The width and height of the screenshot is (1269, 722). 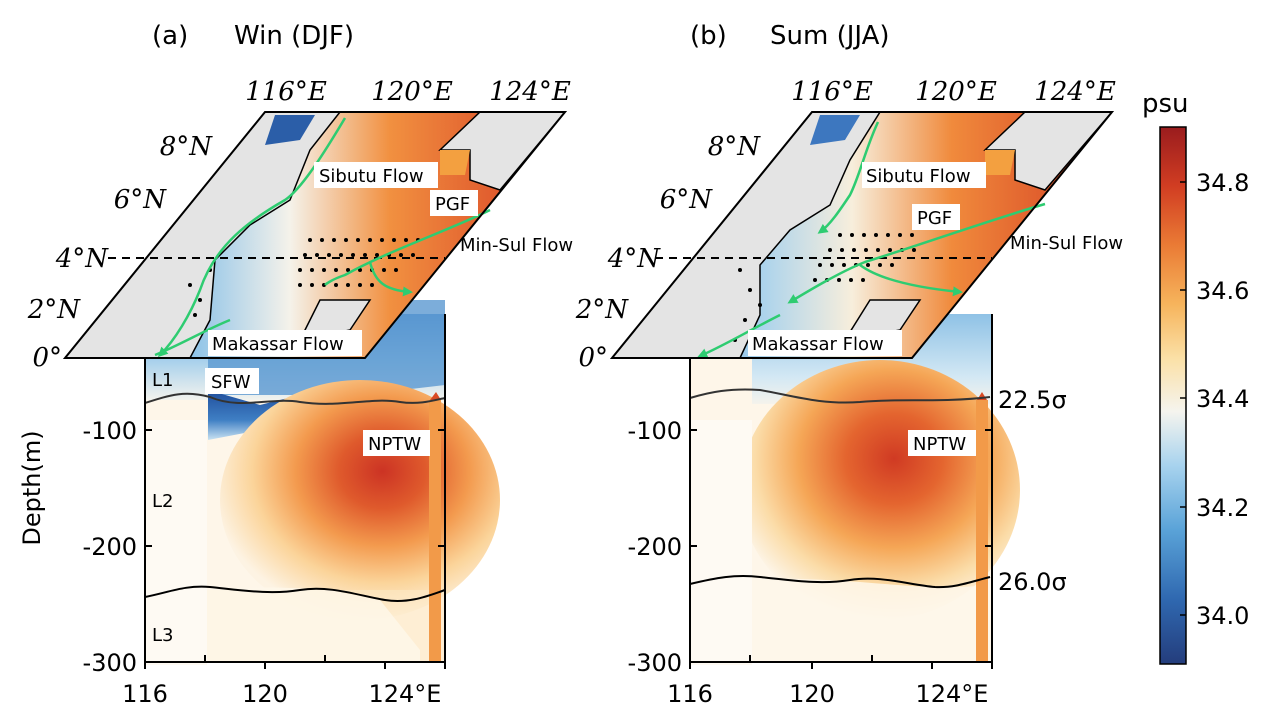 I want to click on ytick-200-b: -200, so click(x=655, y=547).